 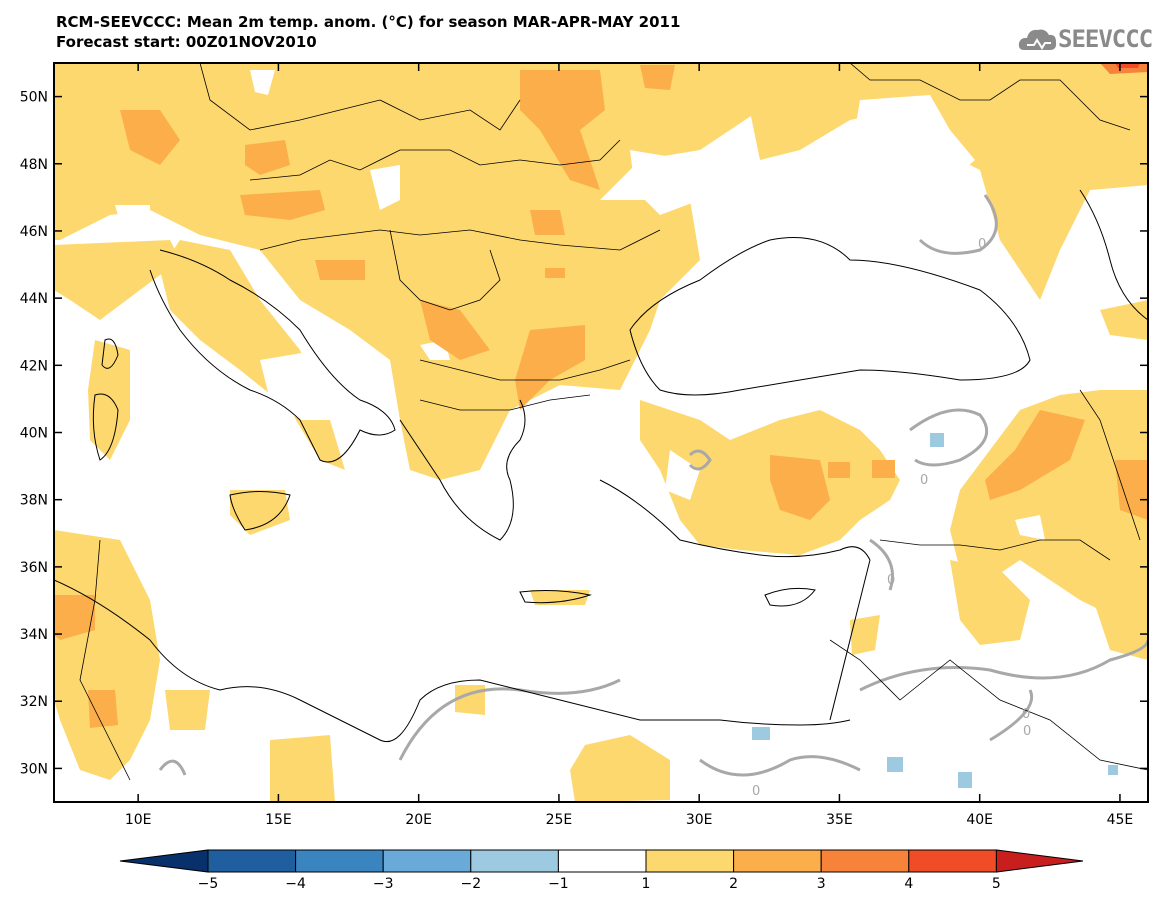 What do you see at coordinates (1119, 625) in the screenshot?
I see `anomaly-area-arabia` at bounding box center [1119, 625].